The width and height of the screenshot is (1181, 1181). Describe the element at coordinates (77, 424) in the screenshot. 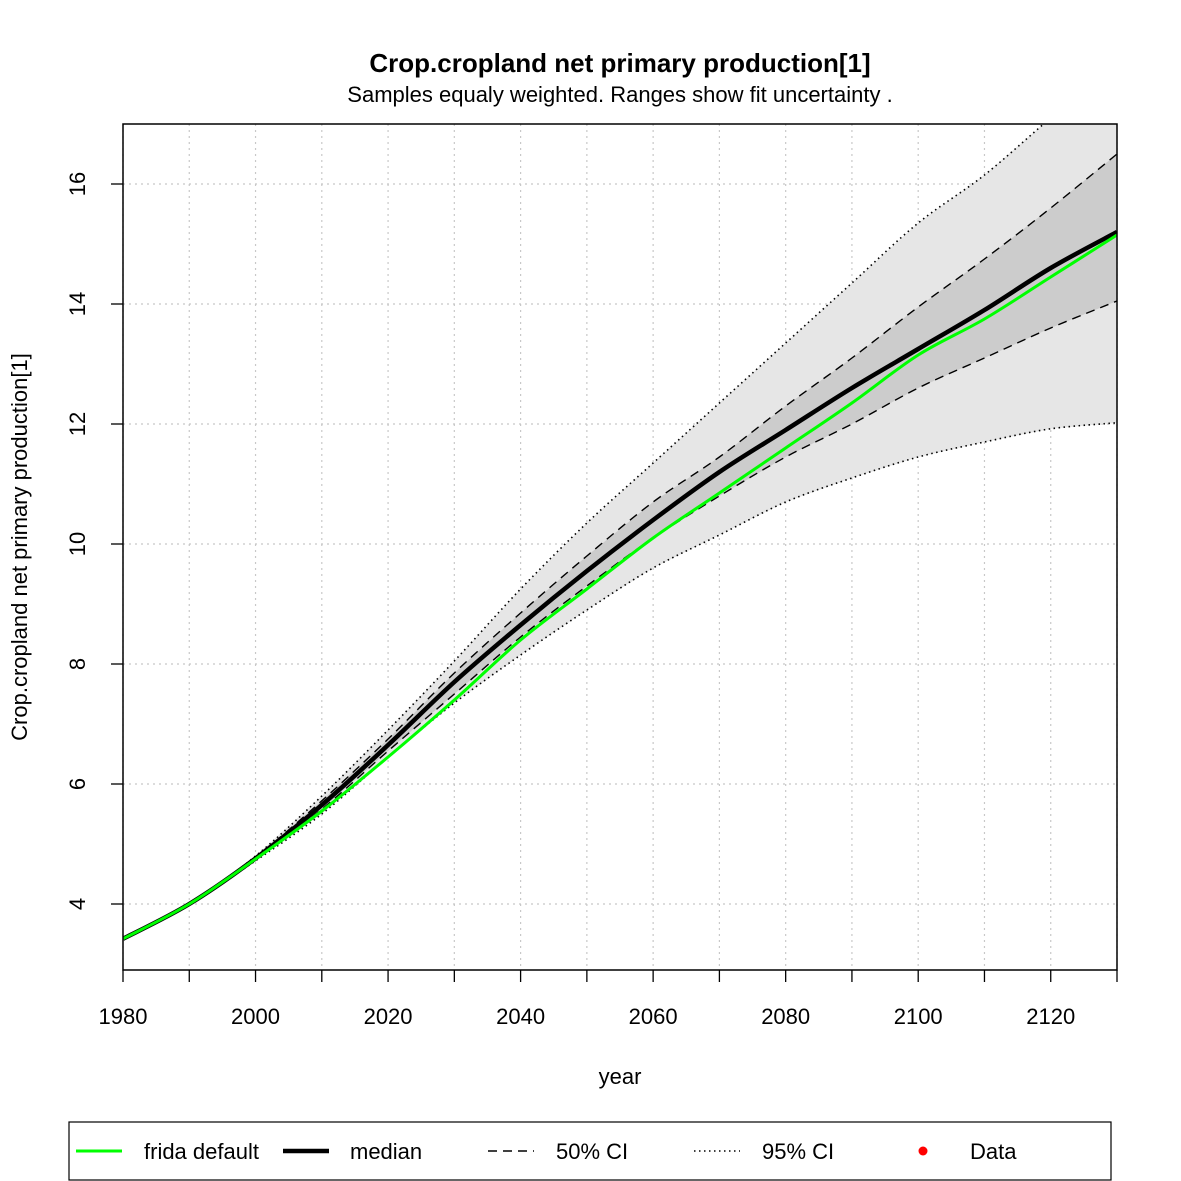

I see `y-tick-label: 12` at that location.